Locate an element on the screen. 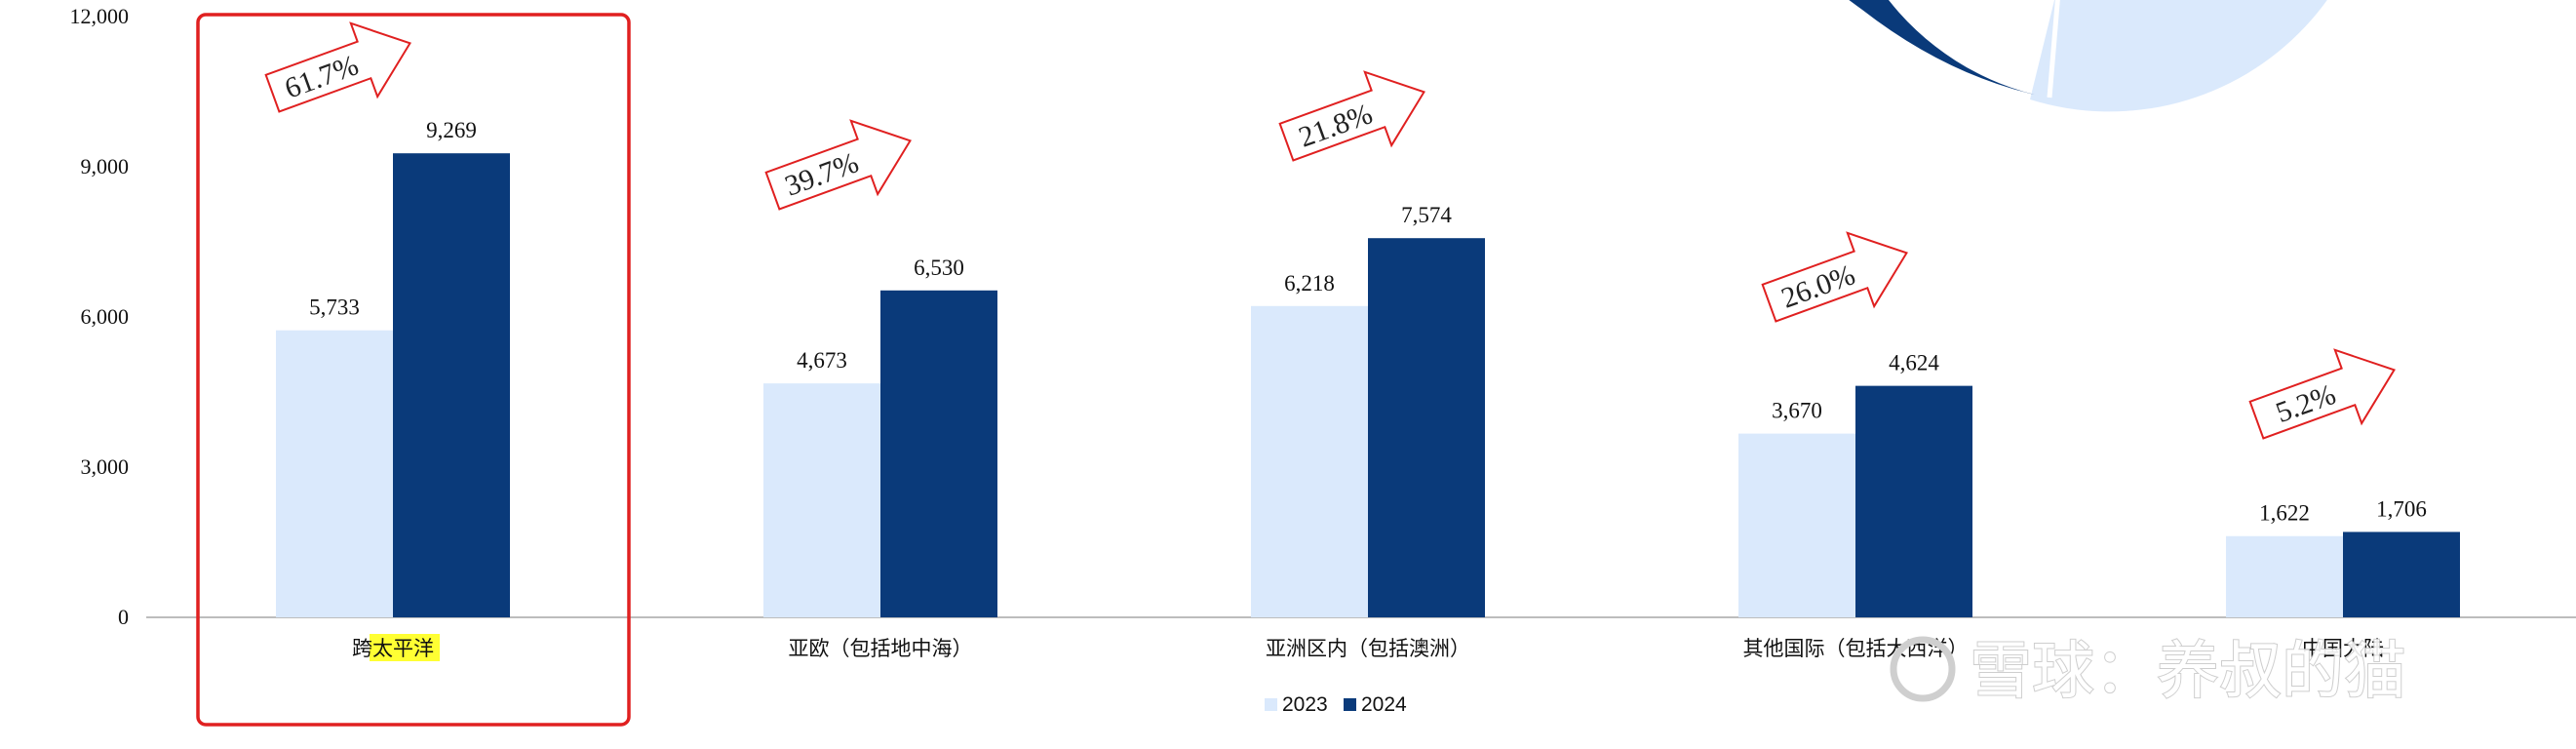 The height and width of the screenshot is (749, 2576). pie-slice-dark is located at coordinates (1957, 49).